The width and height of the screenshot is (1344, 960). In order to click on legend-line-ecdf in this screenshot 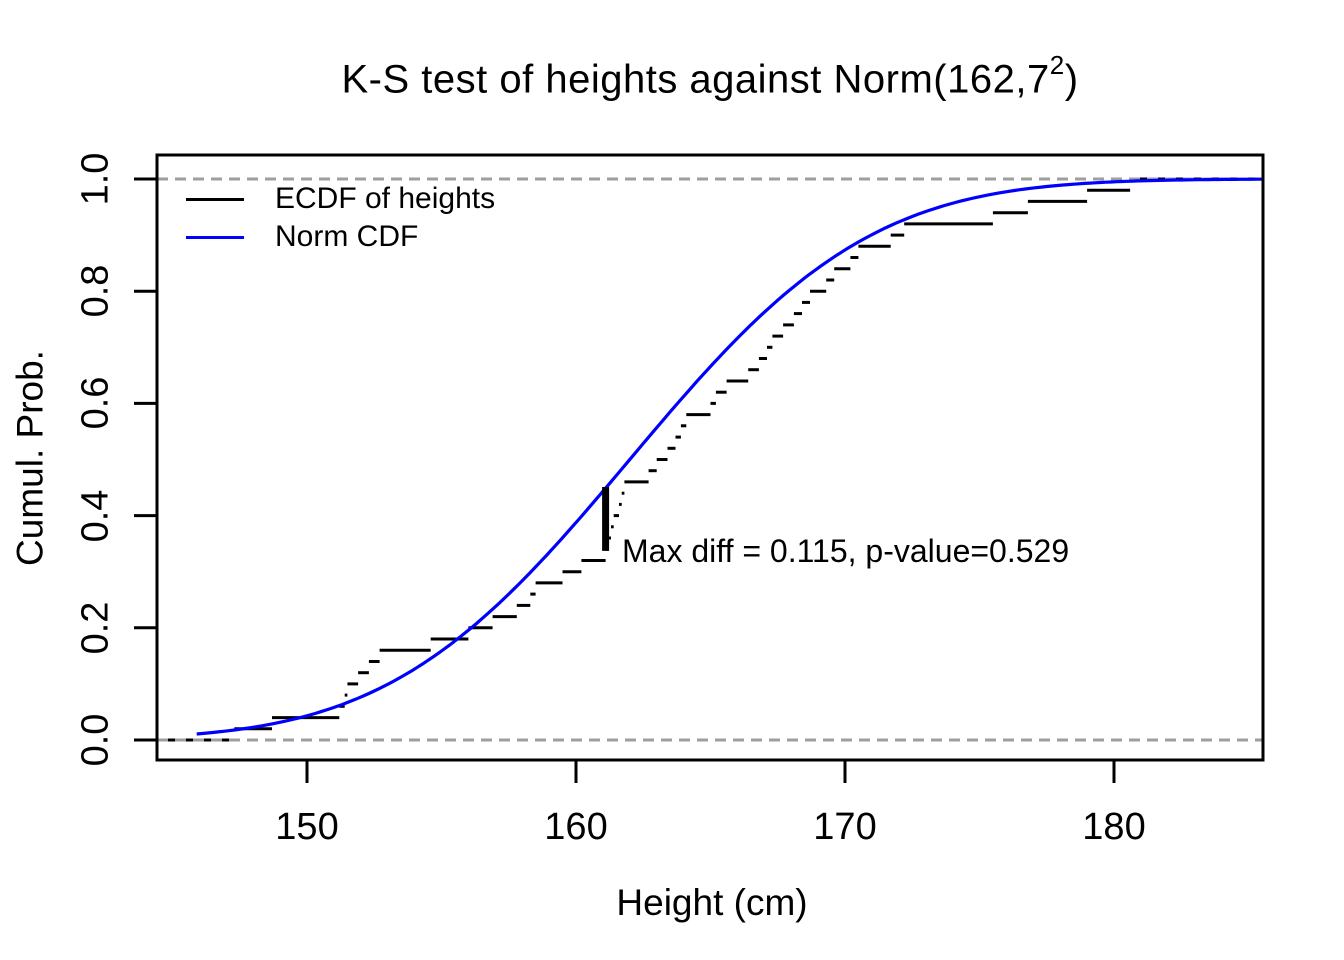, I will do `click(215, 199)`.